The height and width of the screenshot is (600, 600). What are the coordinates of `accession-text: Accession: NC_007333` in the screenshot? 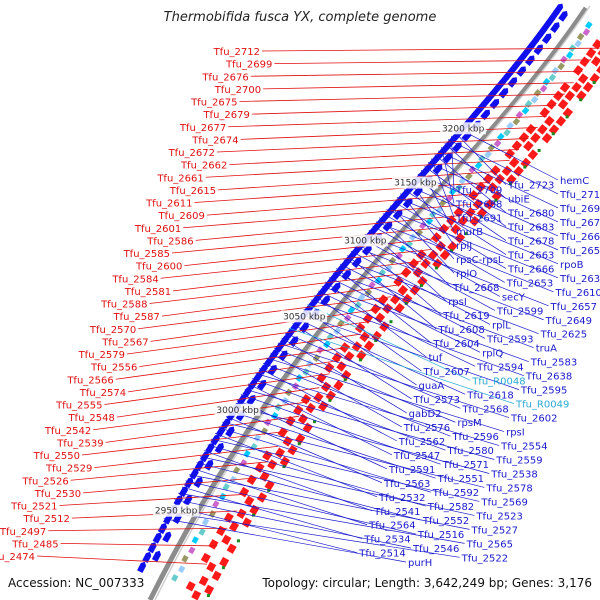 It's located at (76, 583).